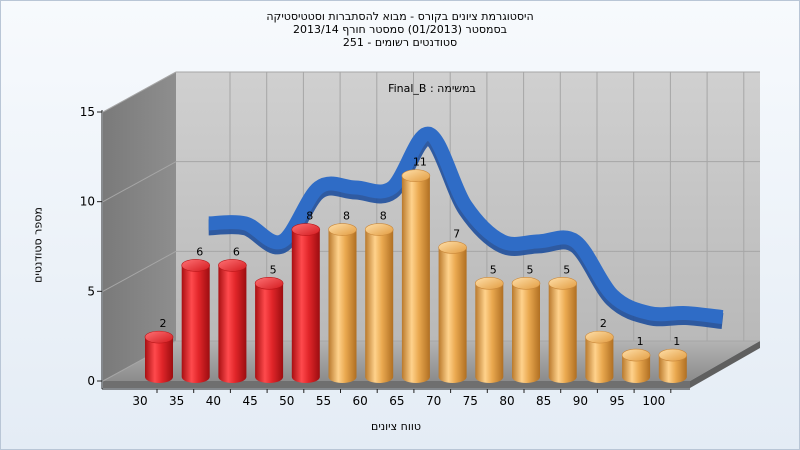 This screenshot has width=800, height=450. What do you see at coordinates (725, 364) in the screenshot?
I see `floor-side-edge` at bounding box center [725, 364].